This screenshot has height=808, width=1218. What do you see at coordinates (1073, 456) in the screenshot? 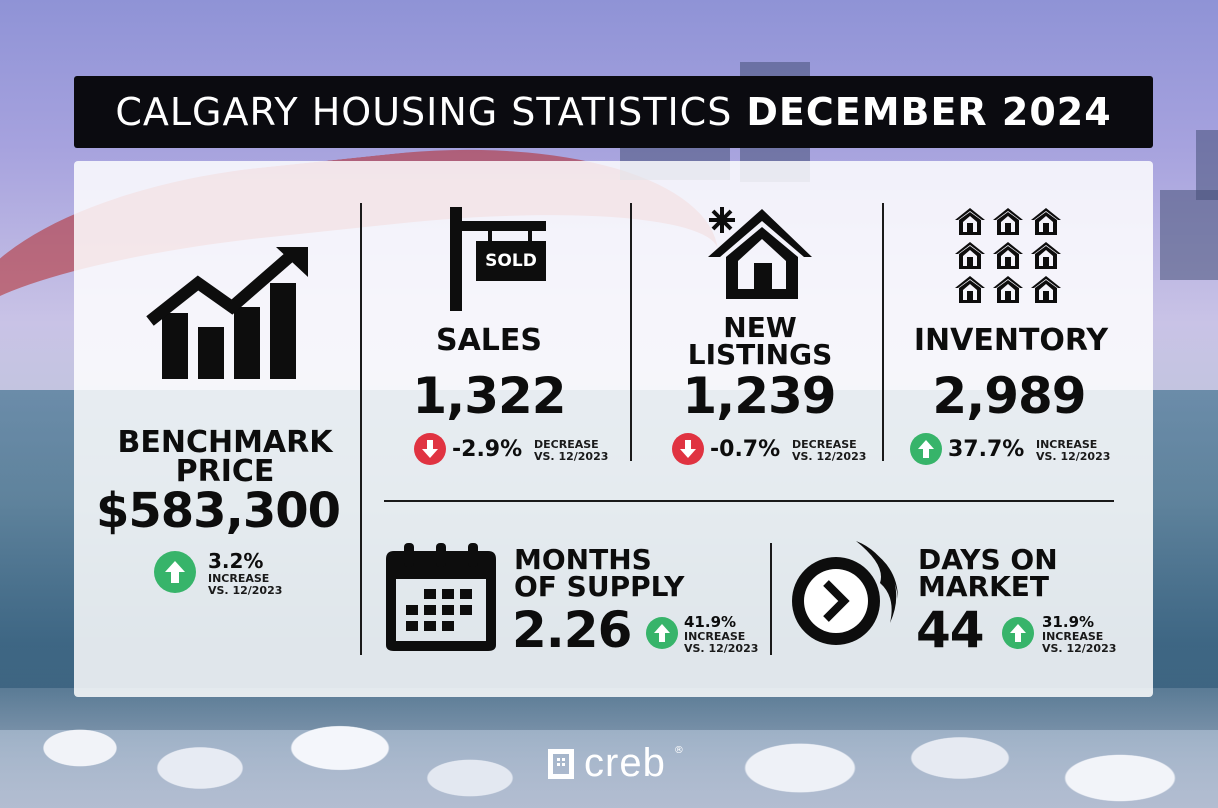
I see `inventory-comparison: VS. 12/2023` at bounding box center [1073, 456].